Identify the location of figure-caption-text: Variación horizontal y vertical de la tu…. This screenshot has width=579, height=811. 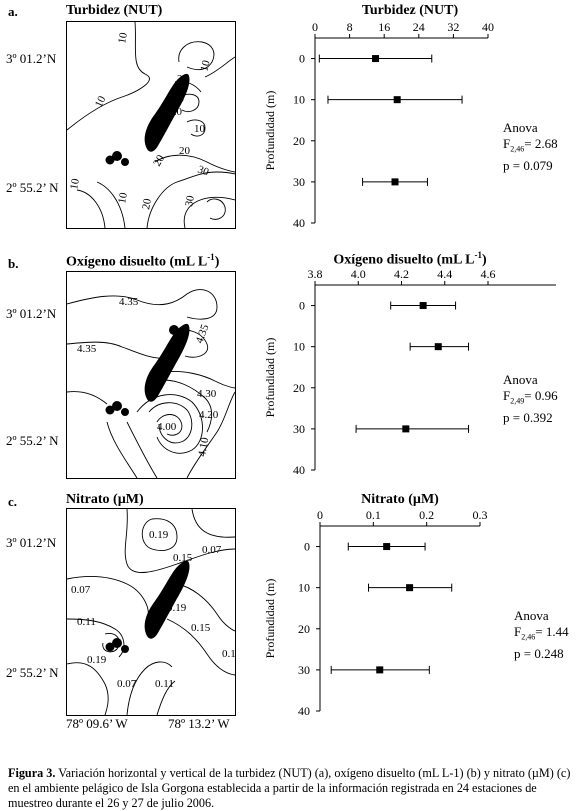
(289, 788).